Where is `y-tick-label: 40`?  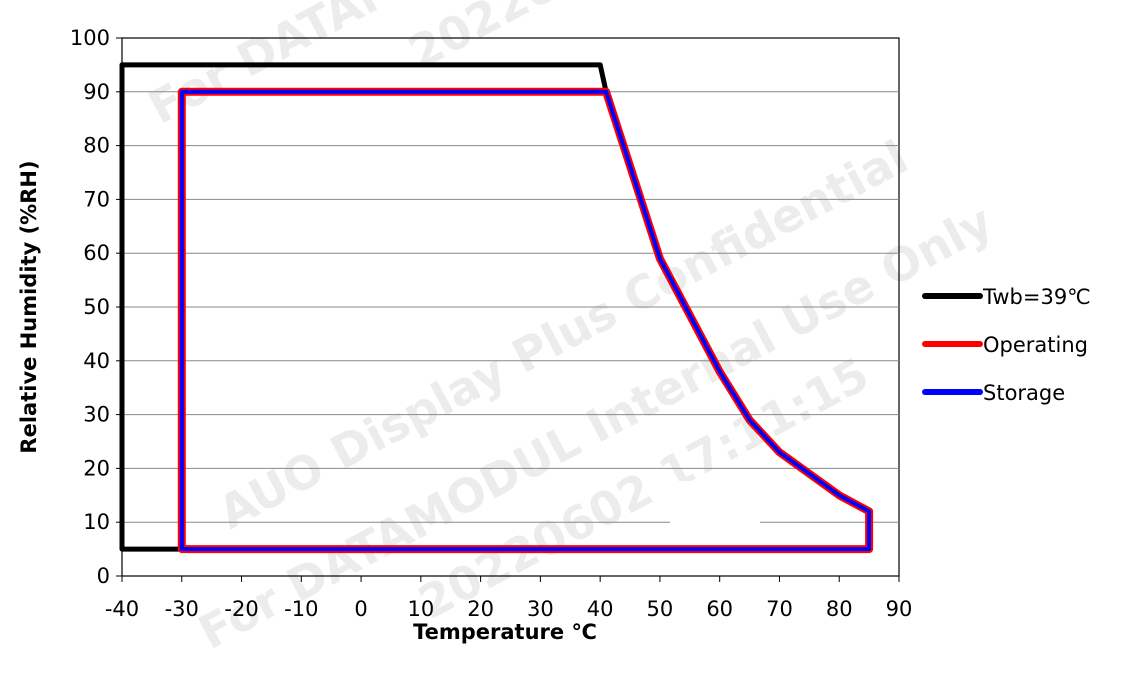 y-tick-label: 40 is located at coordinates (96, 361).